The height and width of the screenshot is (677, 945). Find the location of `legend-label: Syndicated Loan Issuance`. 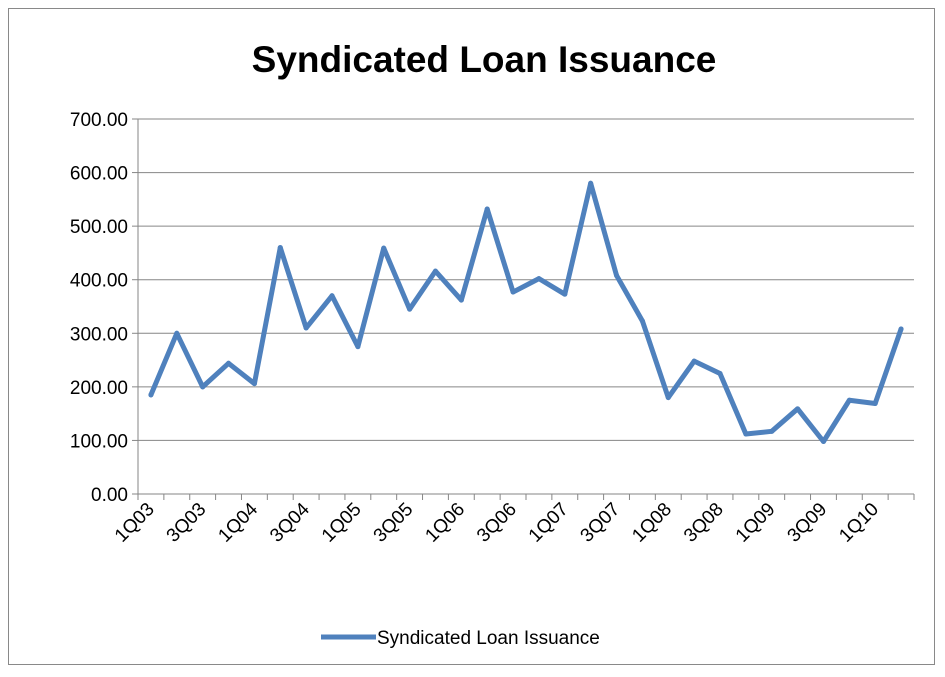

legend-label: Syndicated Loan Issuance is located at coordinates (488, 638).